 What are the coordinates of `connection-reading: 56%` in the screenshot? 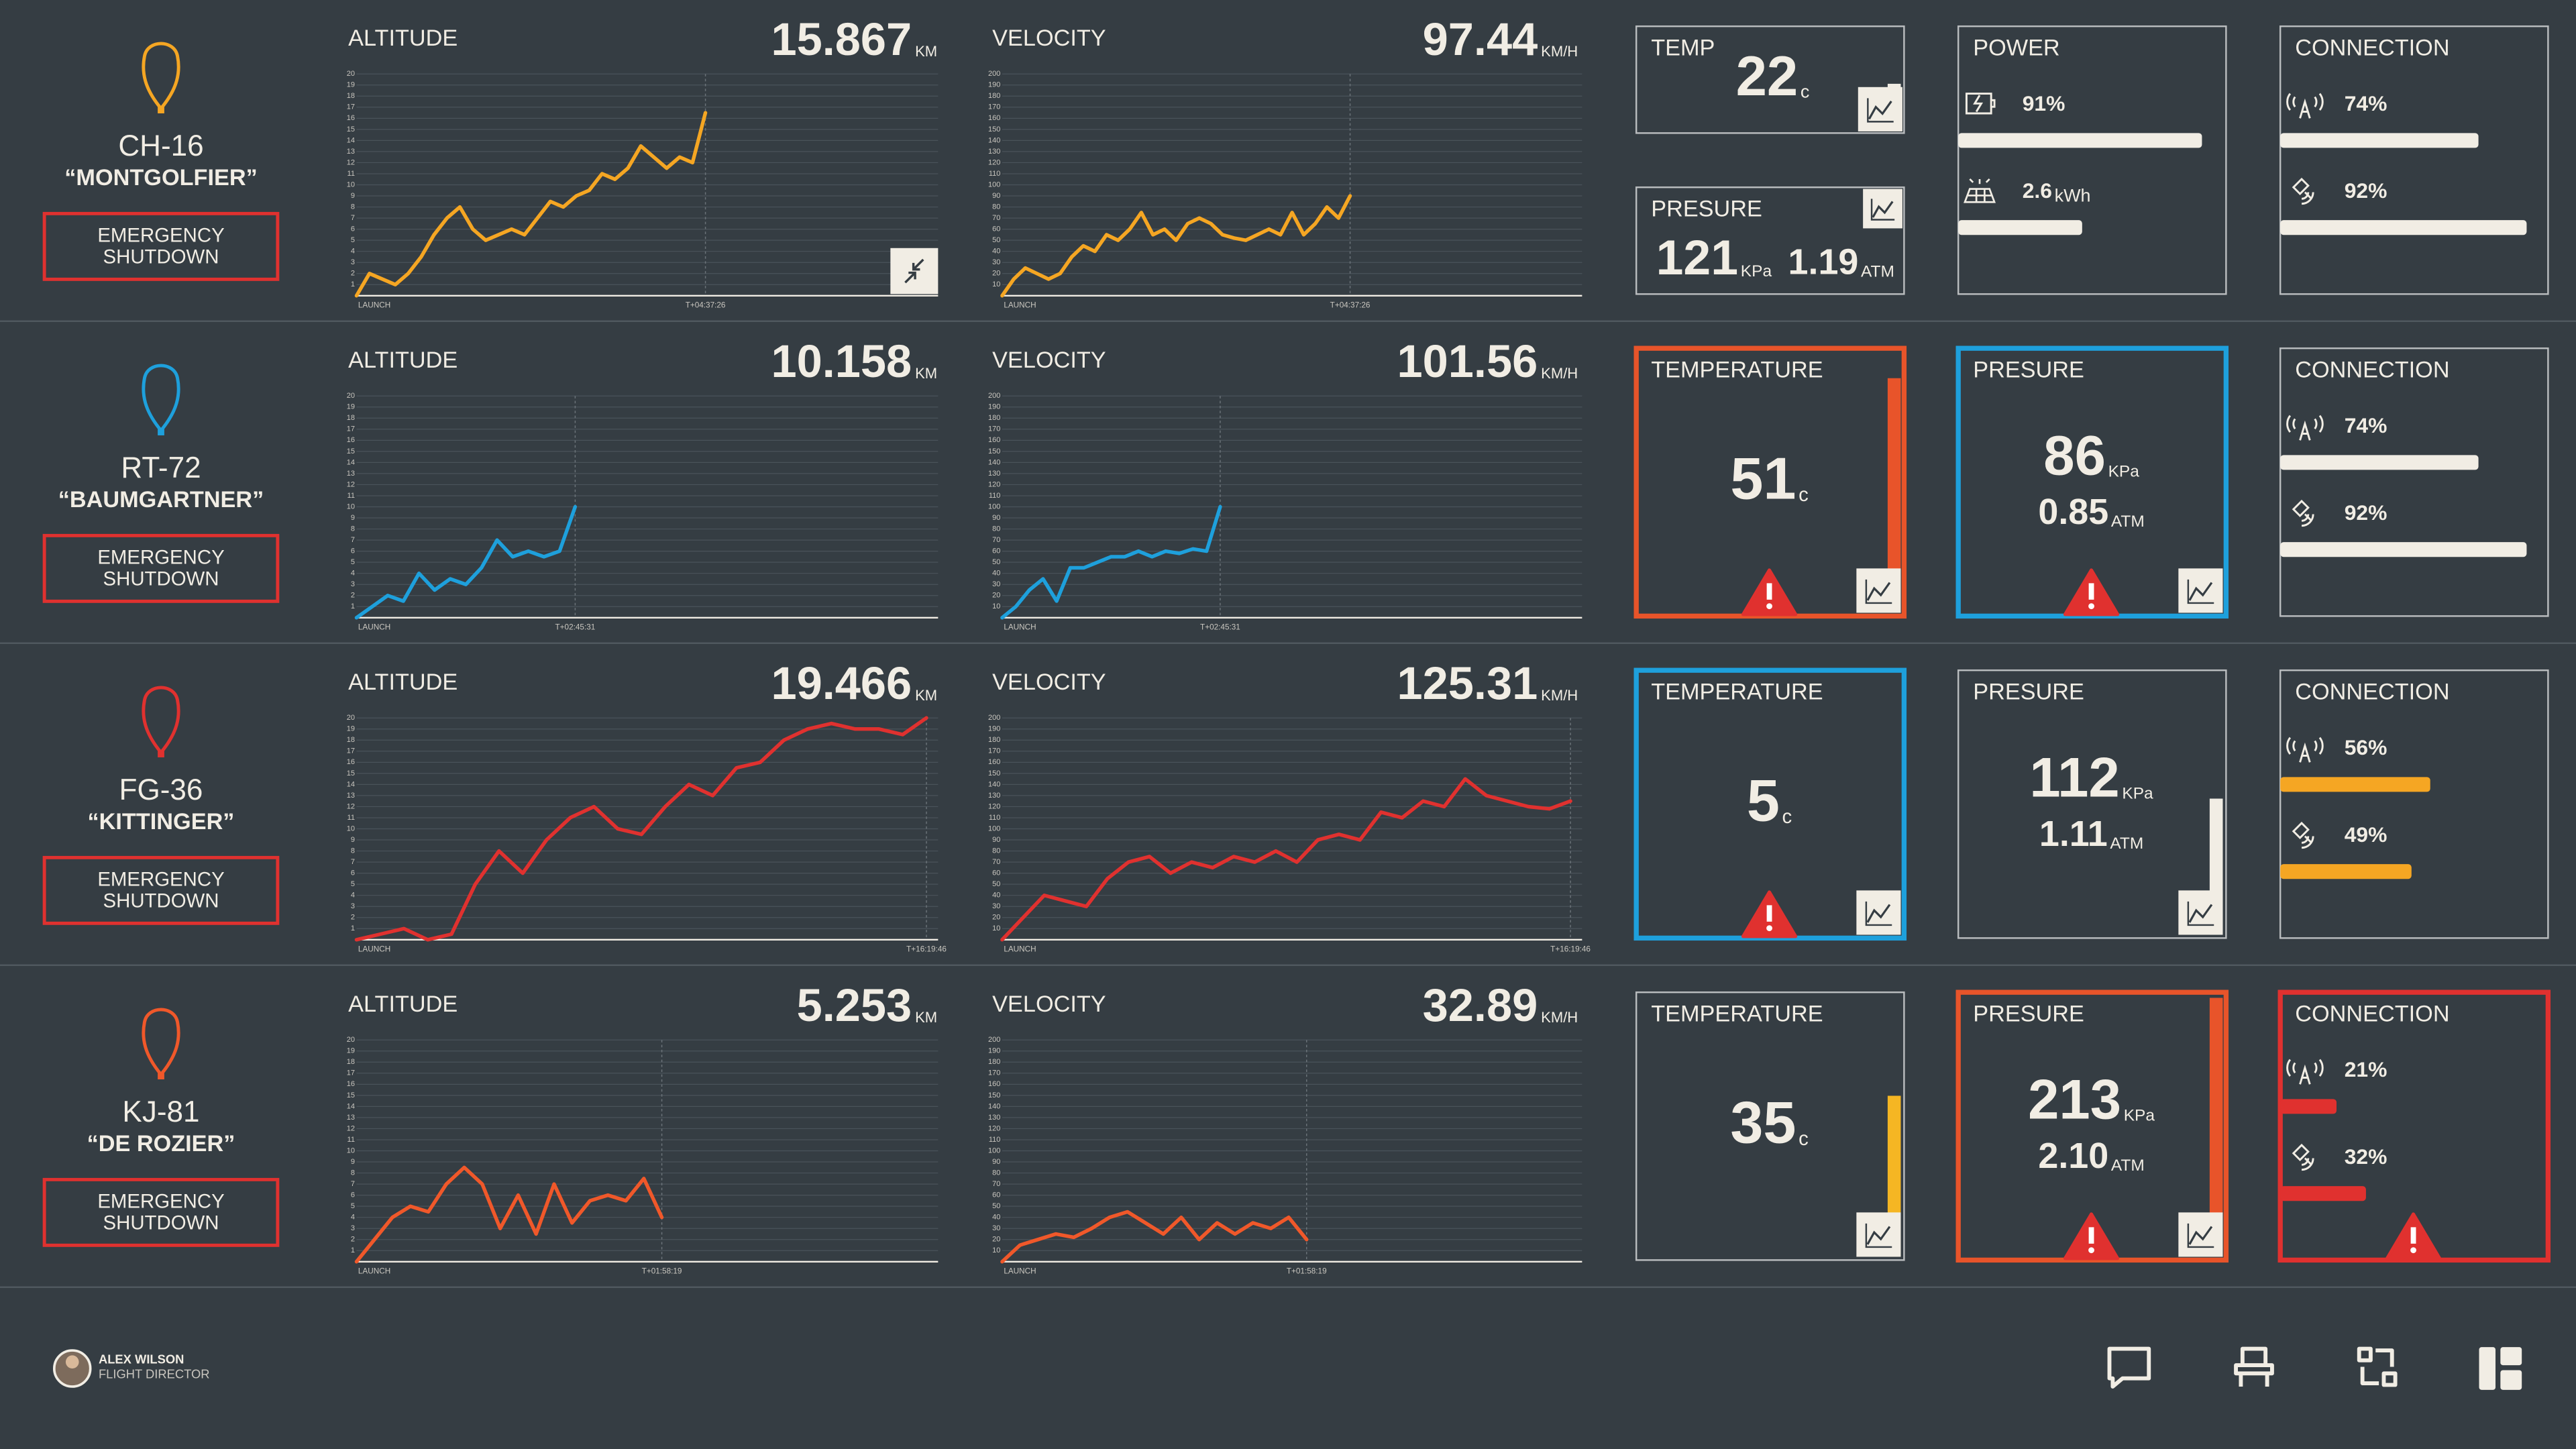 It's located at (2366, 747).